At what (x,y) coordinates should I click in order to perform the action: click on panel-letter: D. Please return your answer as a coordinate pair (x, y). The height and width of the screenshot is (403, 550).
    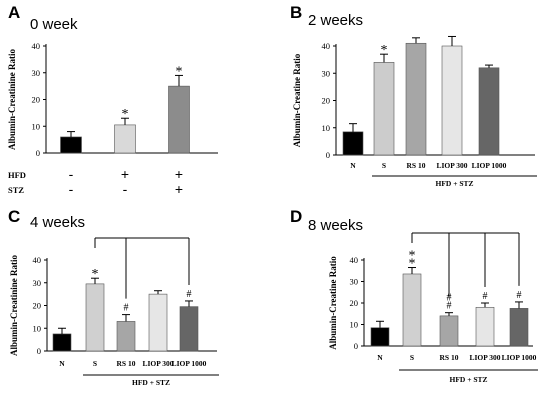
    Looking at the image, I should click on (296, 216).